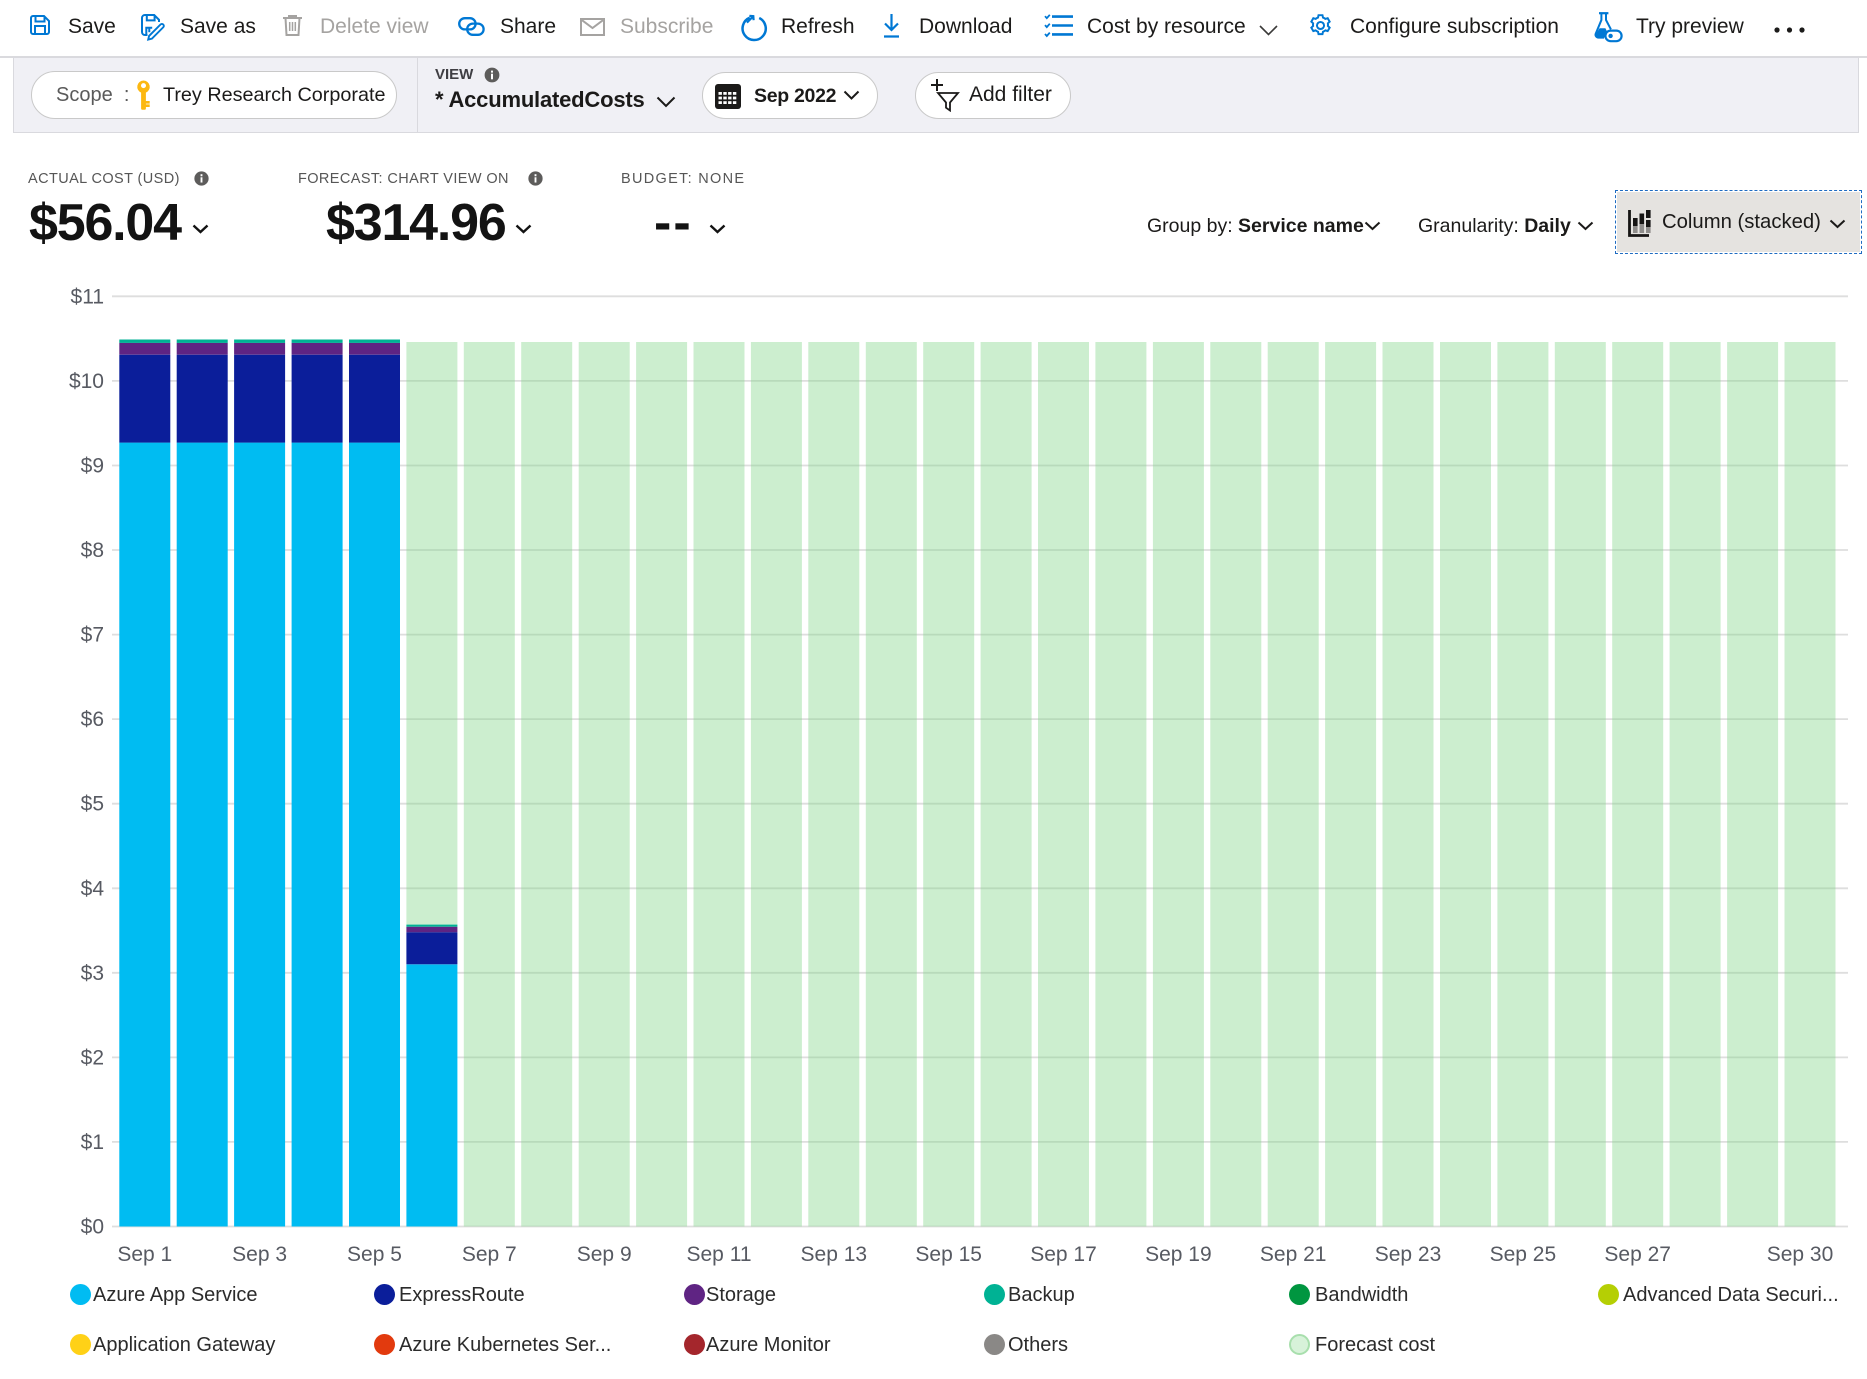 The height and width of the screenshot is (1379, 1867). Describe the element at coordinates (604, 1254) in the screenshot. I see `svg-text: Sep 9` at that location.